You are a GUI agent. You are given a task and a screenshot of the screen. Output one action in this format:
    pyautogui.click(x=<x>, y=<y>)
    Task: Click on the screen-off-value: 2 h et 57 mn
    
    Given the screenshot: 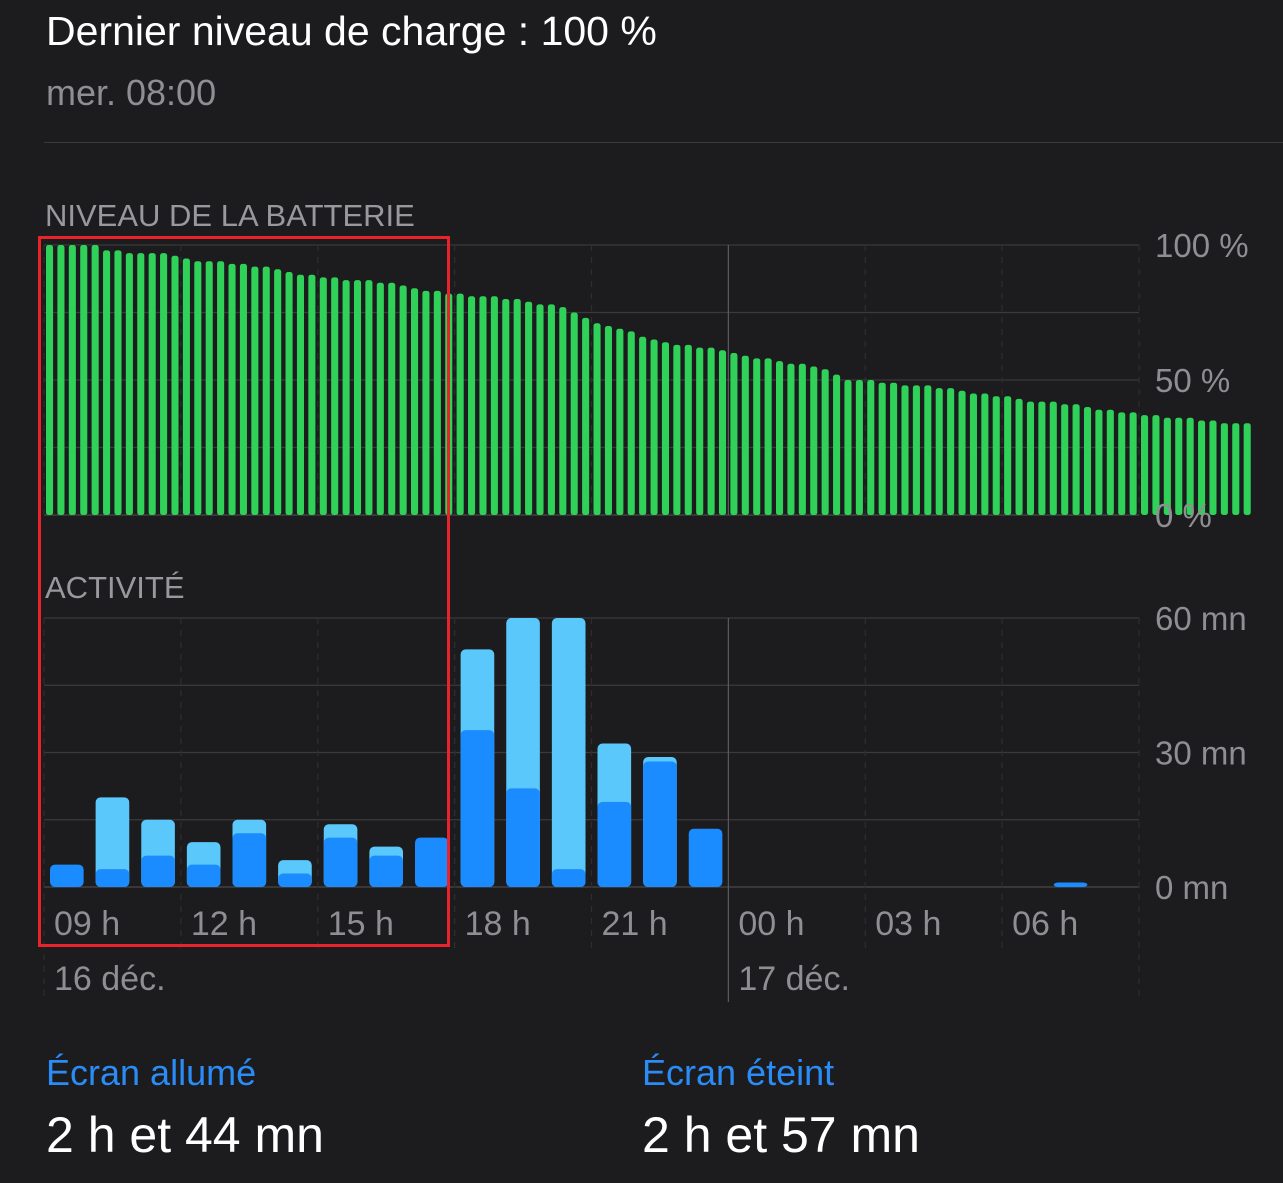 What is the action you would take?
    pyautogui.click(x=781, y=1135)
    